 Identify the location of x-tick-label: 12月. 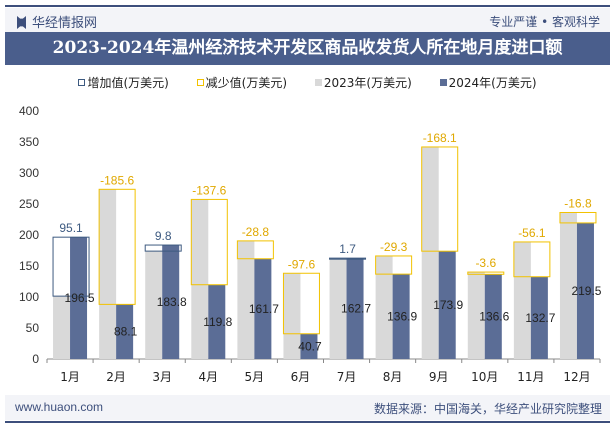
(576, 377).